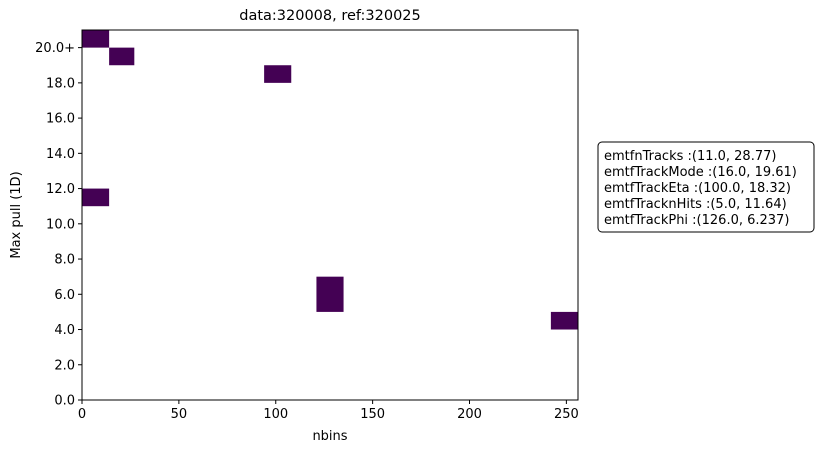 The image size is (819, 453). I want to click on x-axis-ticks: 0 50 100 150 200 250, so click(328, 411).